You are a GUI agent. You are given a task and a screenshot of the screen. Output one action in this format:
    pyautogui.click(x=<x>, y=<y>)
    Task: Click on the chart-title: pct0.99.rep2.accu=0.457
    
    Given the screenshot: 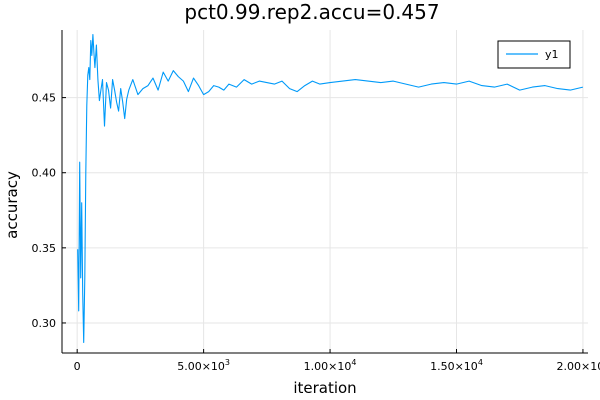 What is the action you would take?
    pyautogui.click(x=311, y=12)
    